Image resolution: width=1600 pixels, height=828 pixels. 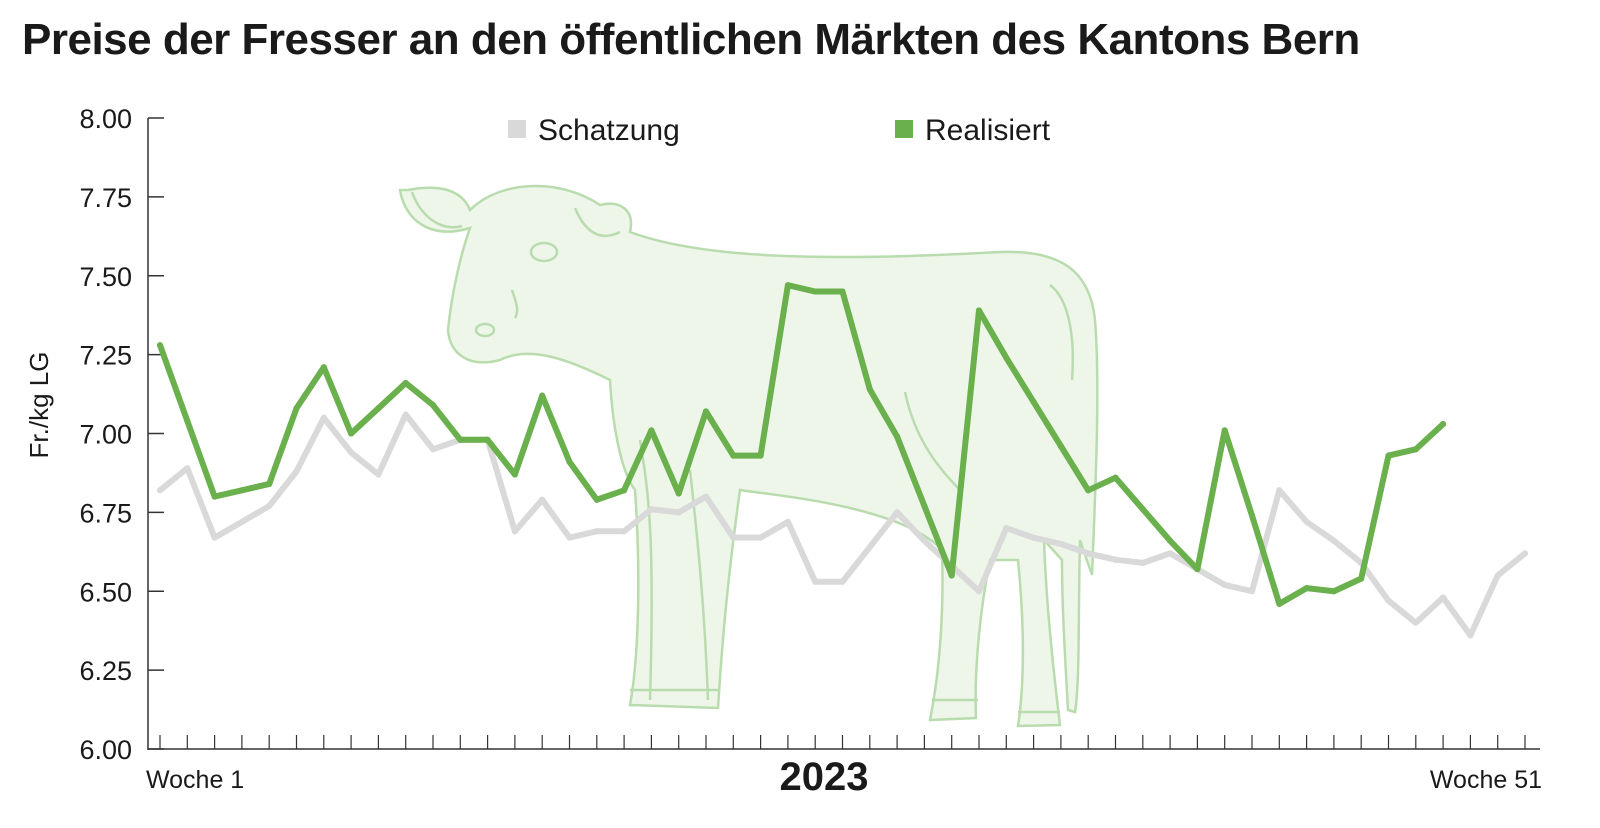 What do you see at coordinates (988, 130) in the screenshot?
I see `legend-label-realisiert: Realisiert` at bounding box center [988, 130].